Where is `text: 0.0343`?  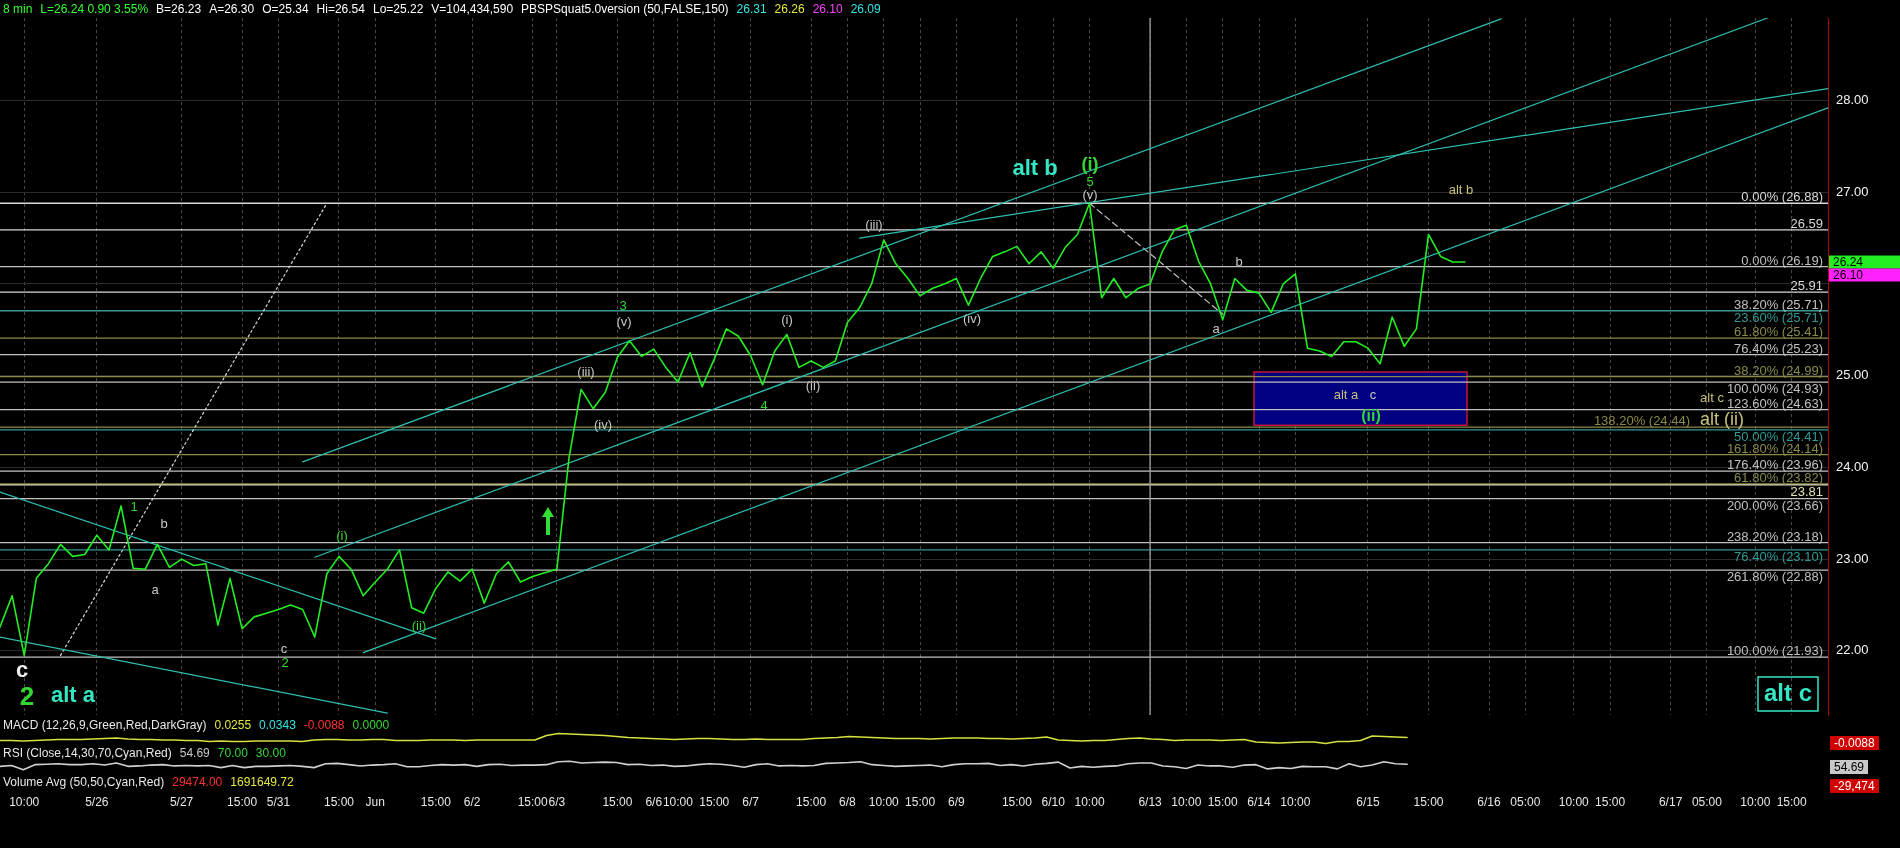
text: 0.0343 is located at coordinates (277, 725).